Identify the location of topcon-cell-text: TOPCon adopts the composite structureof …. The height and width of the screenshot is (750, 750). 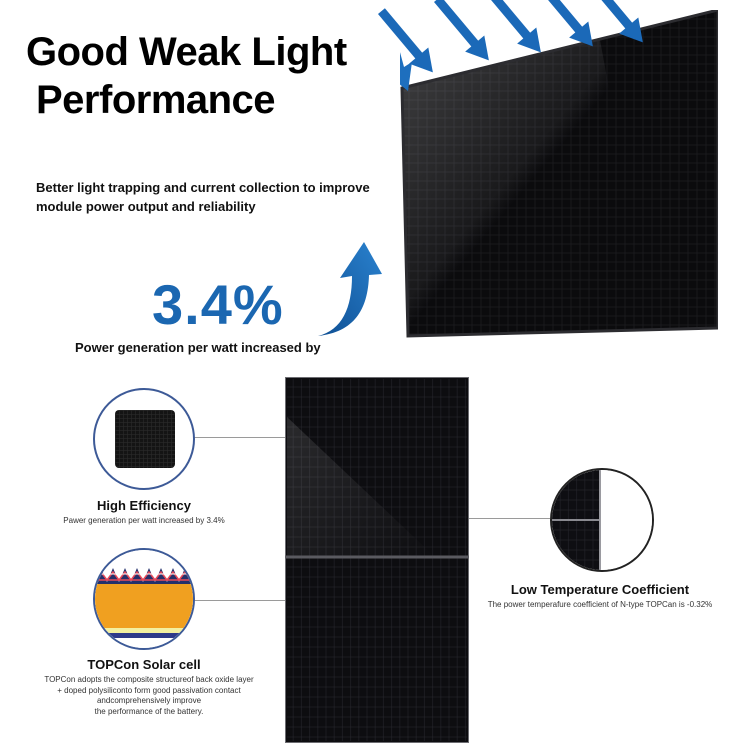
(149, 696).